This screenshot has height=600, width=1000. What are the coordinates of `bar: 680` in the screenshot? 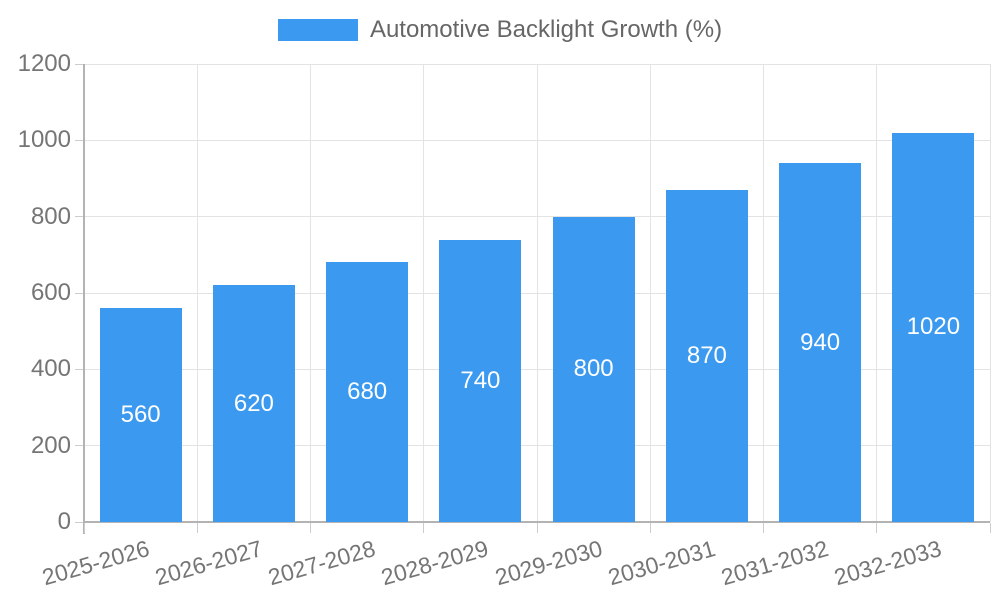 It's located at (367, 392).